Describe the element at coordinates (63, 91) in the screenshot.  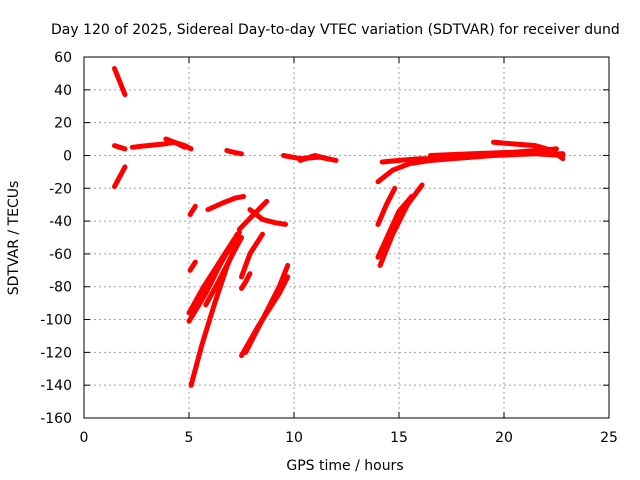
I see `y-tick-label: 40` at that location.